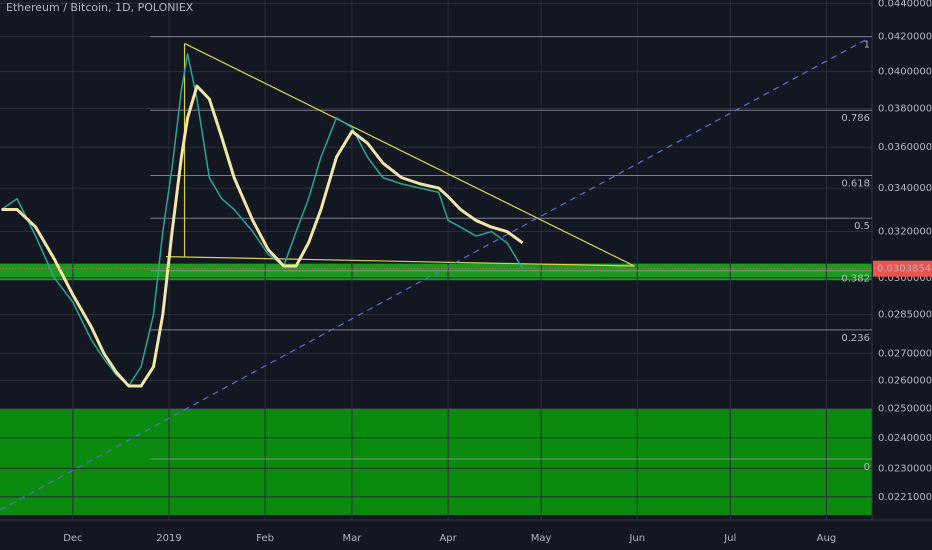 This screenshot has width=932, height=550. Describe the element at coordinates (636, 538) in the screenshot. I see `x-tick-label: Jun` at that location.